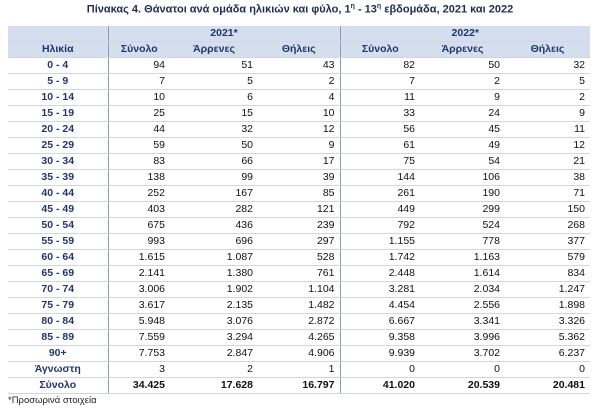  Describe the element at coordinates (447, 9) in the screenshot. I see `title-text: εβδομάδα, 2021 και 2022` at that location.